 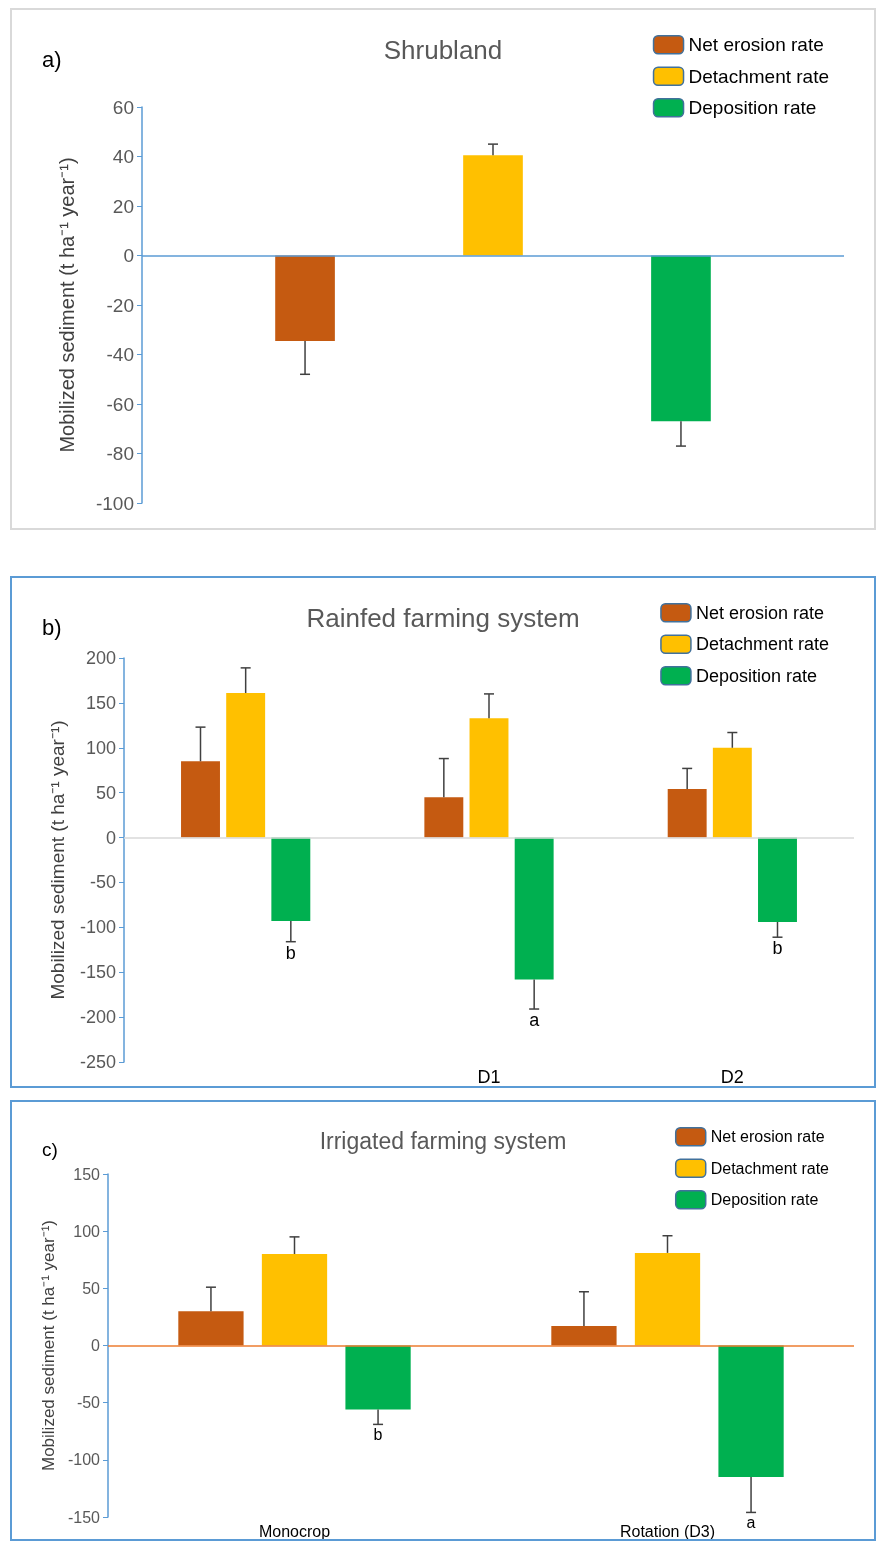 What do you see at coordinates (52, 59) in the screenshot?
I see `text: a)` at bounding box center [52, 59].